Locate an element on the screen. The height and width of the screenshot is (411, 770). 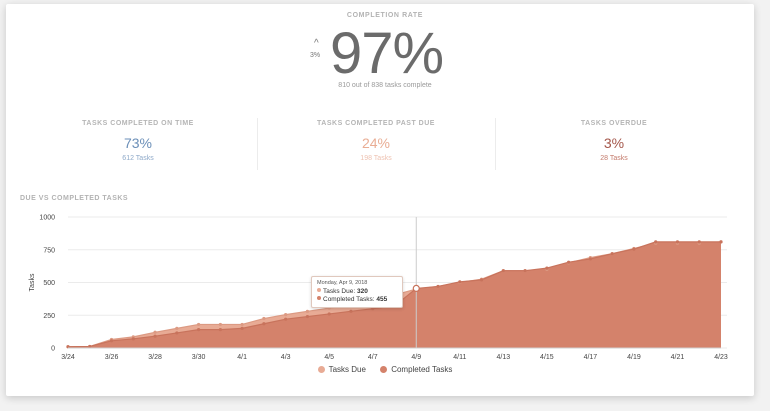
tooltip-date: Monday, Apr 9, 2018 is located at coordinates (342, 283).